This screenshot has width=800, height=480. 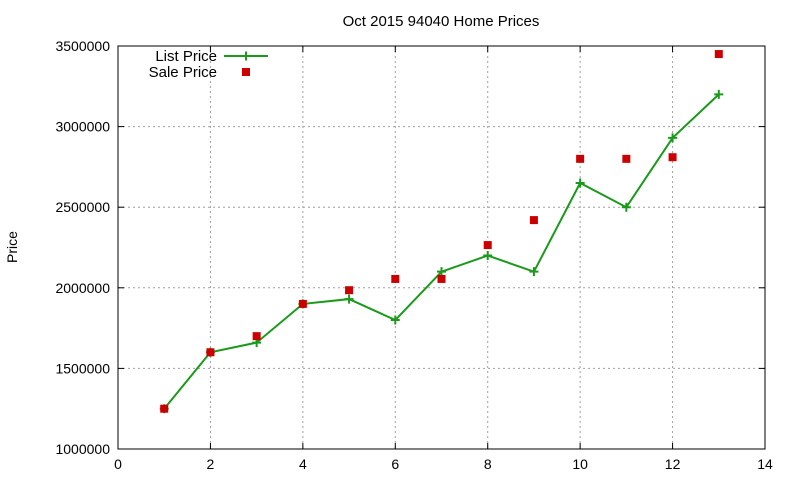 What do you see at coordinates (303, 464) in the screenshot?
I see `x-tick-label: 4` at bounding box center [303, 464].